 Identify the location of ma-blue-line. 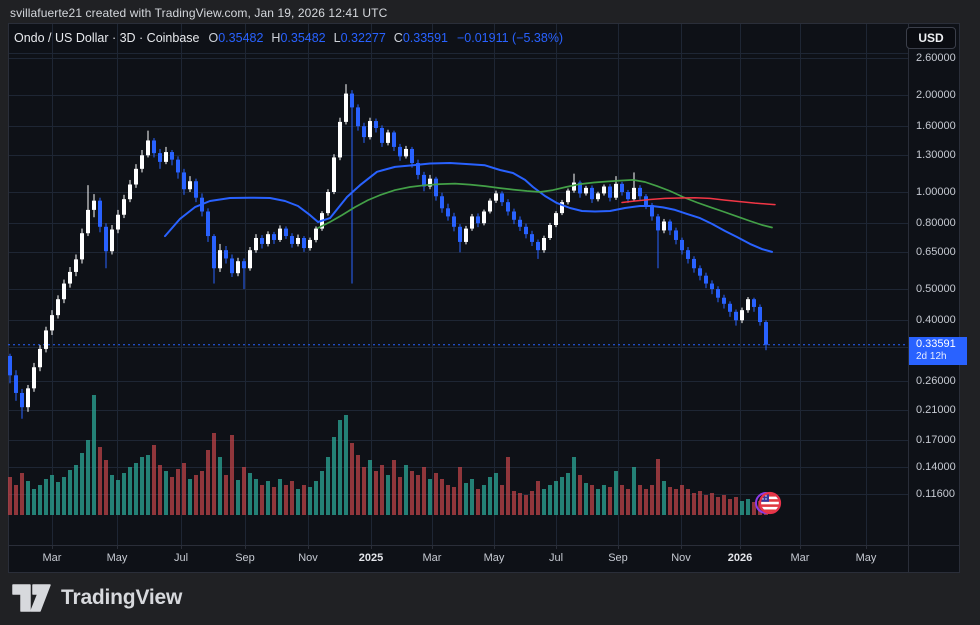
(468, 207).